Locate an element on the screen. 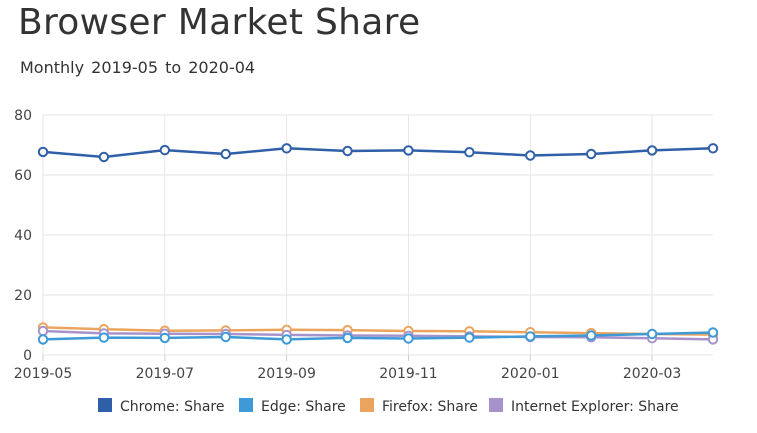 Image resolution: width=757 pixels, height=433 pixels. x-tick-label: 2019-11 is located at coordinates (408, 374).